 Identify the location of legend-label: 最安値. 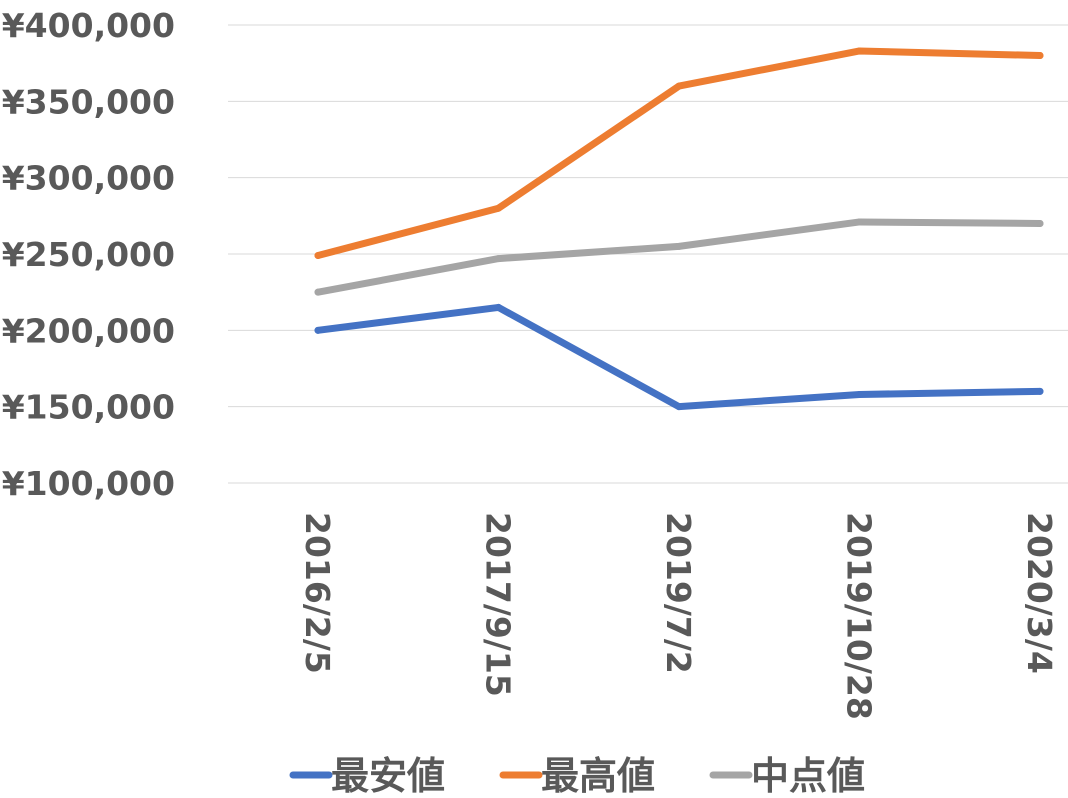
(388, 776).